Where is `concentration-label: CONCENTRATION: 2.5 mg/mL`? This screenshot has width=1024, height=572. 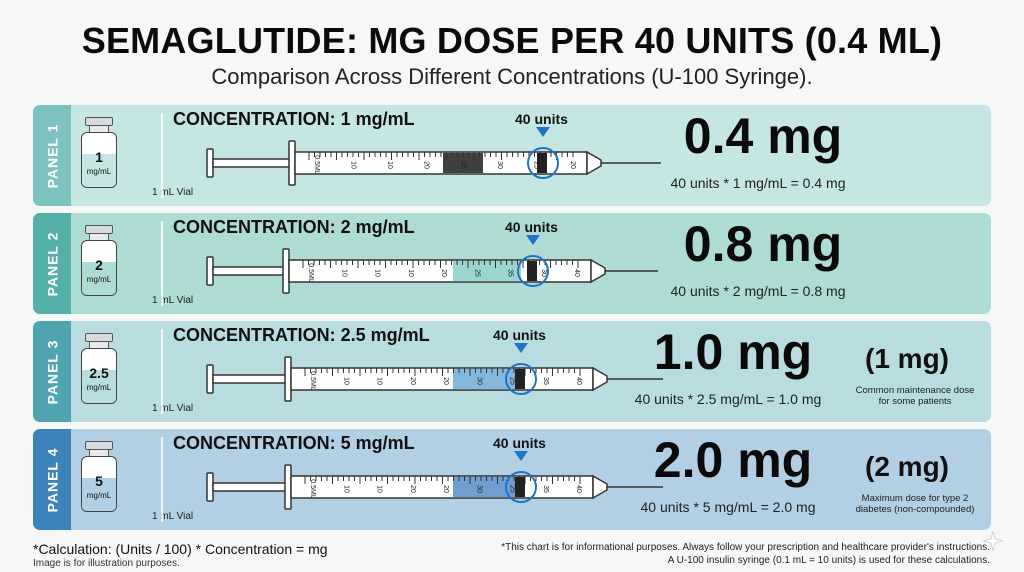 concentration-label: CONCENTRATION: 2.5 mg/mL is located at coordinates (301, 335).